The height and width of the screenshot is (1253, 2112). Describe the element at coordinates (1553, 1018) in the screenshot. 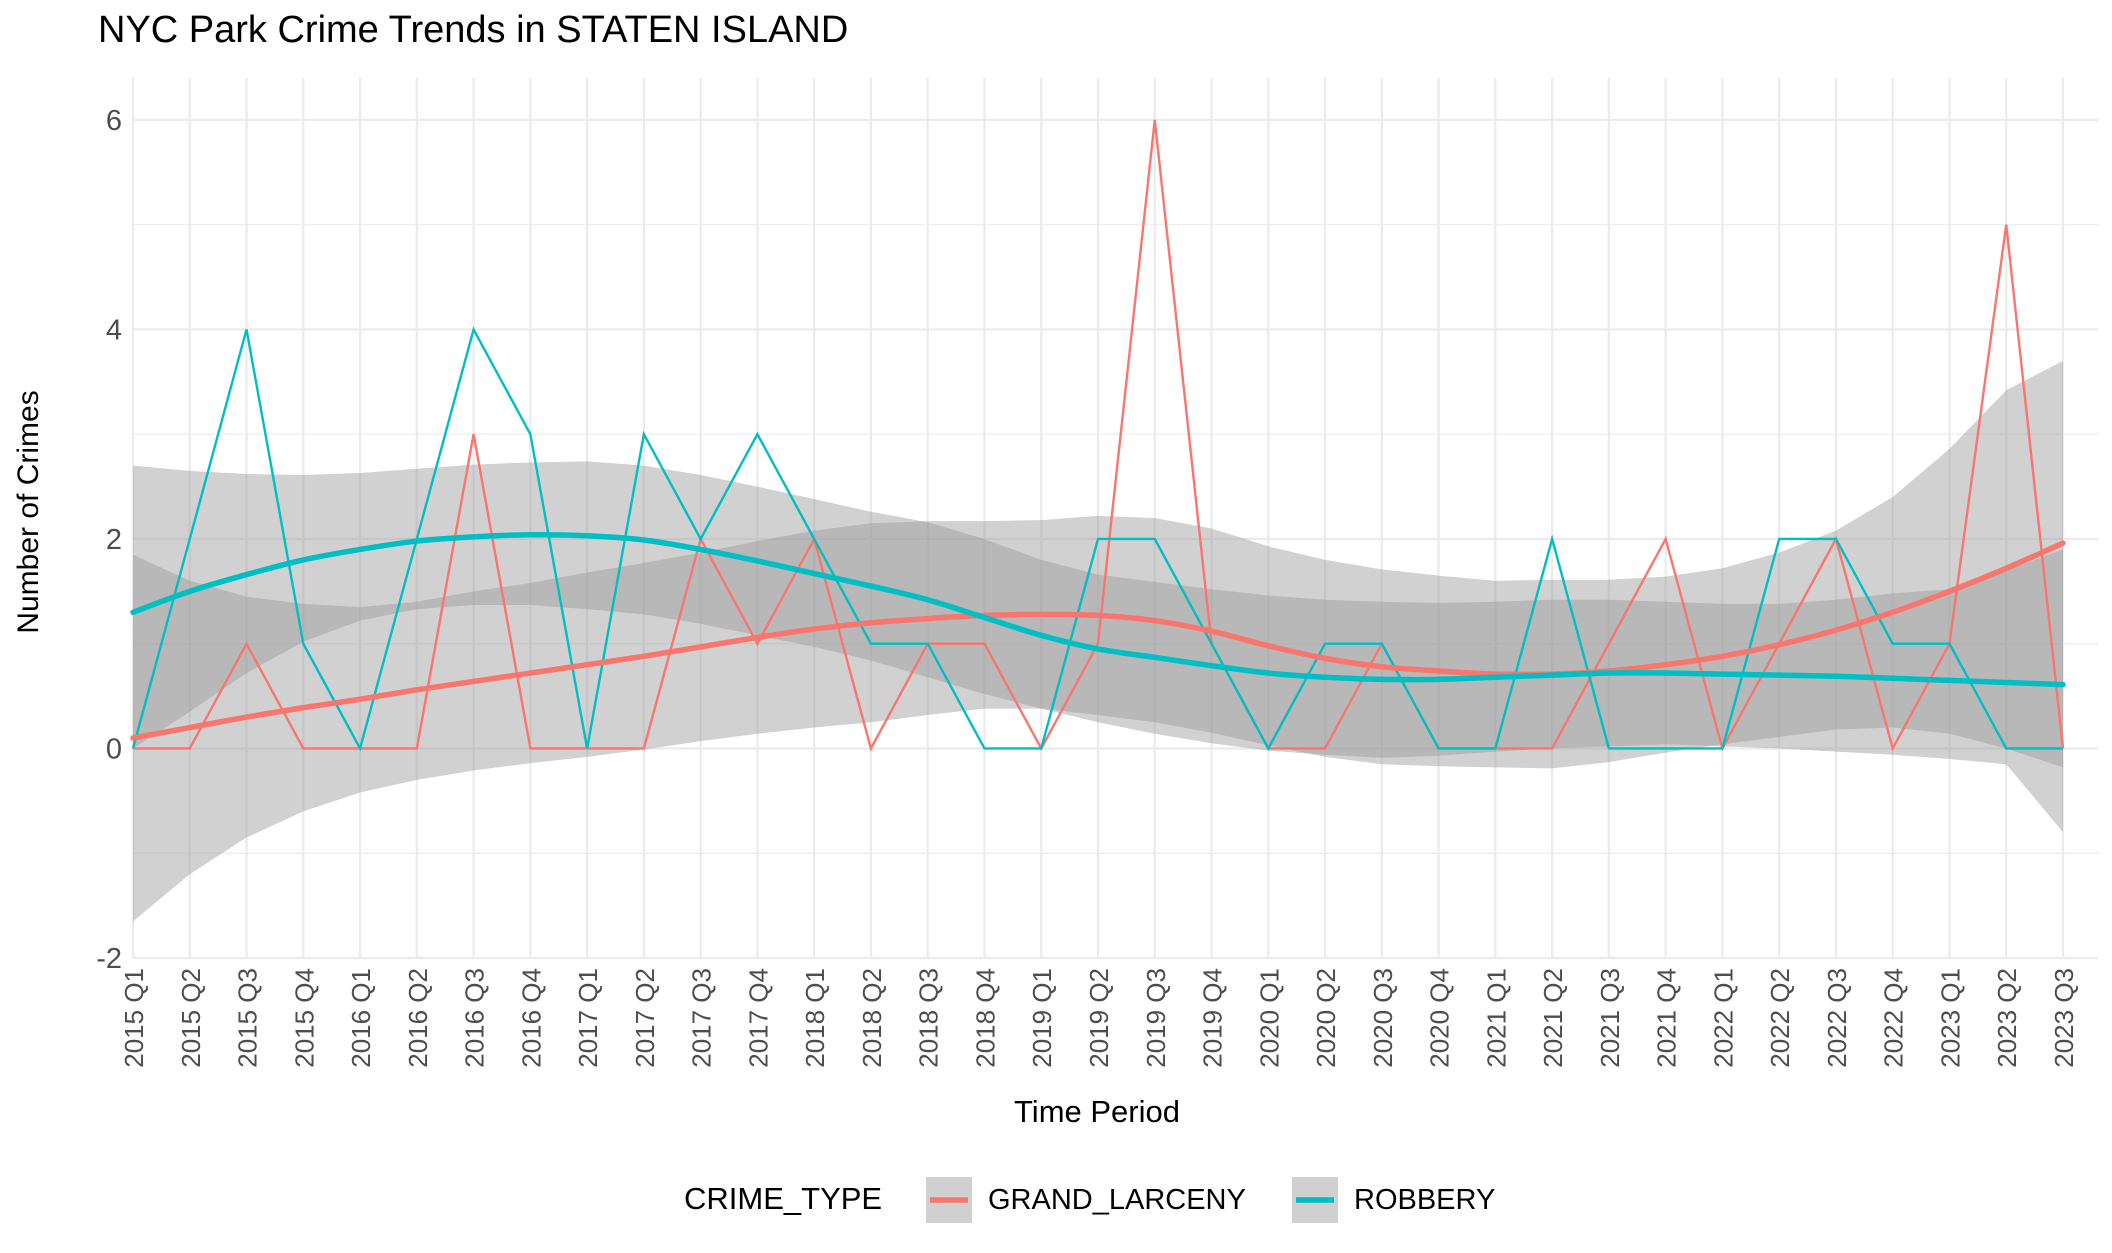

I see `x-tick-label: 2021 Q2` at that location.